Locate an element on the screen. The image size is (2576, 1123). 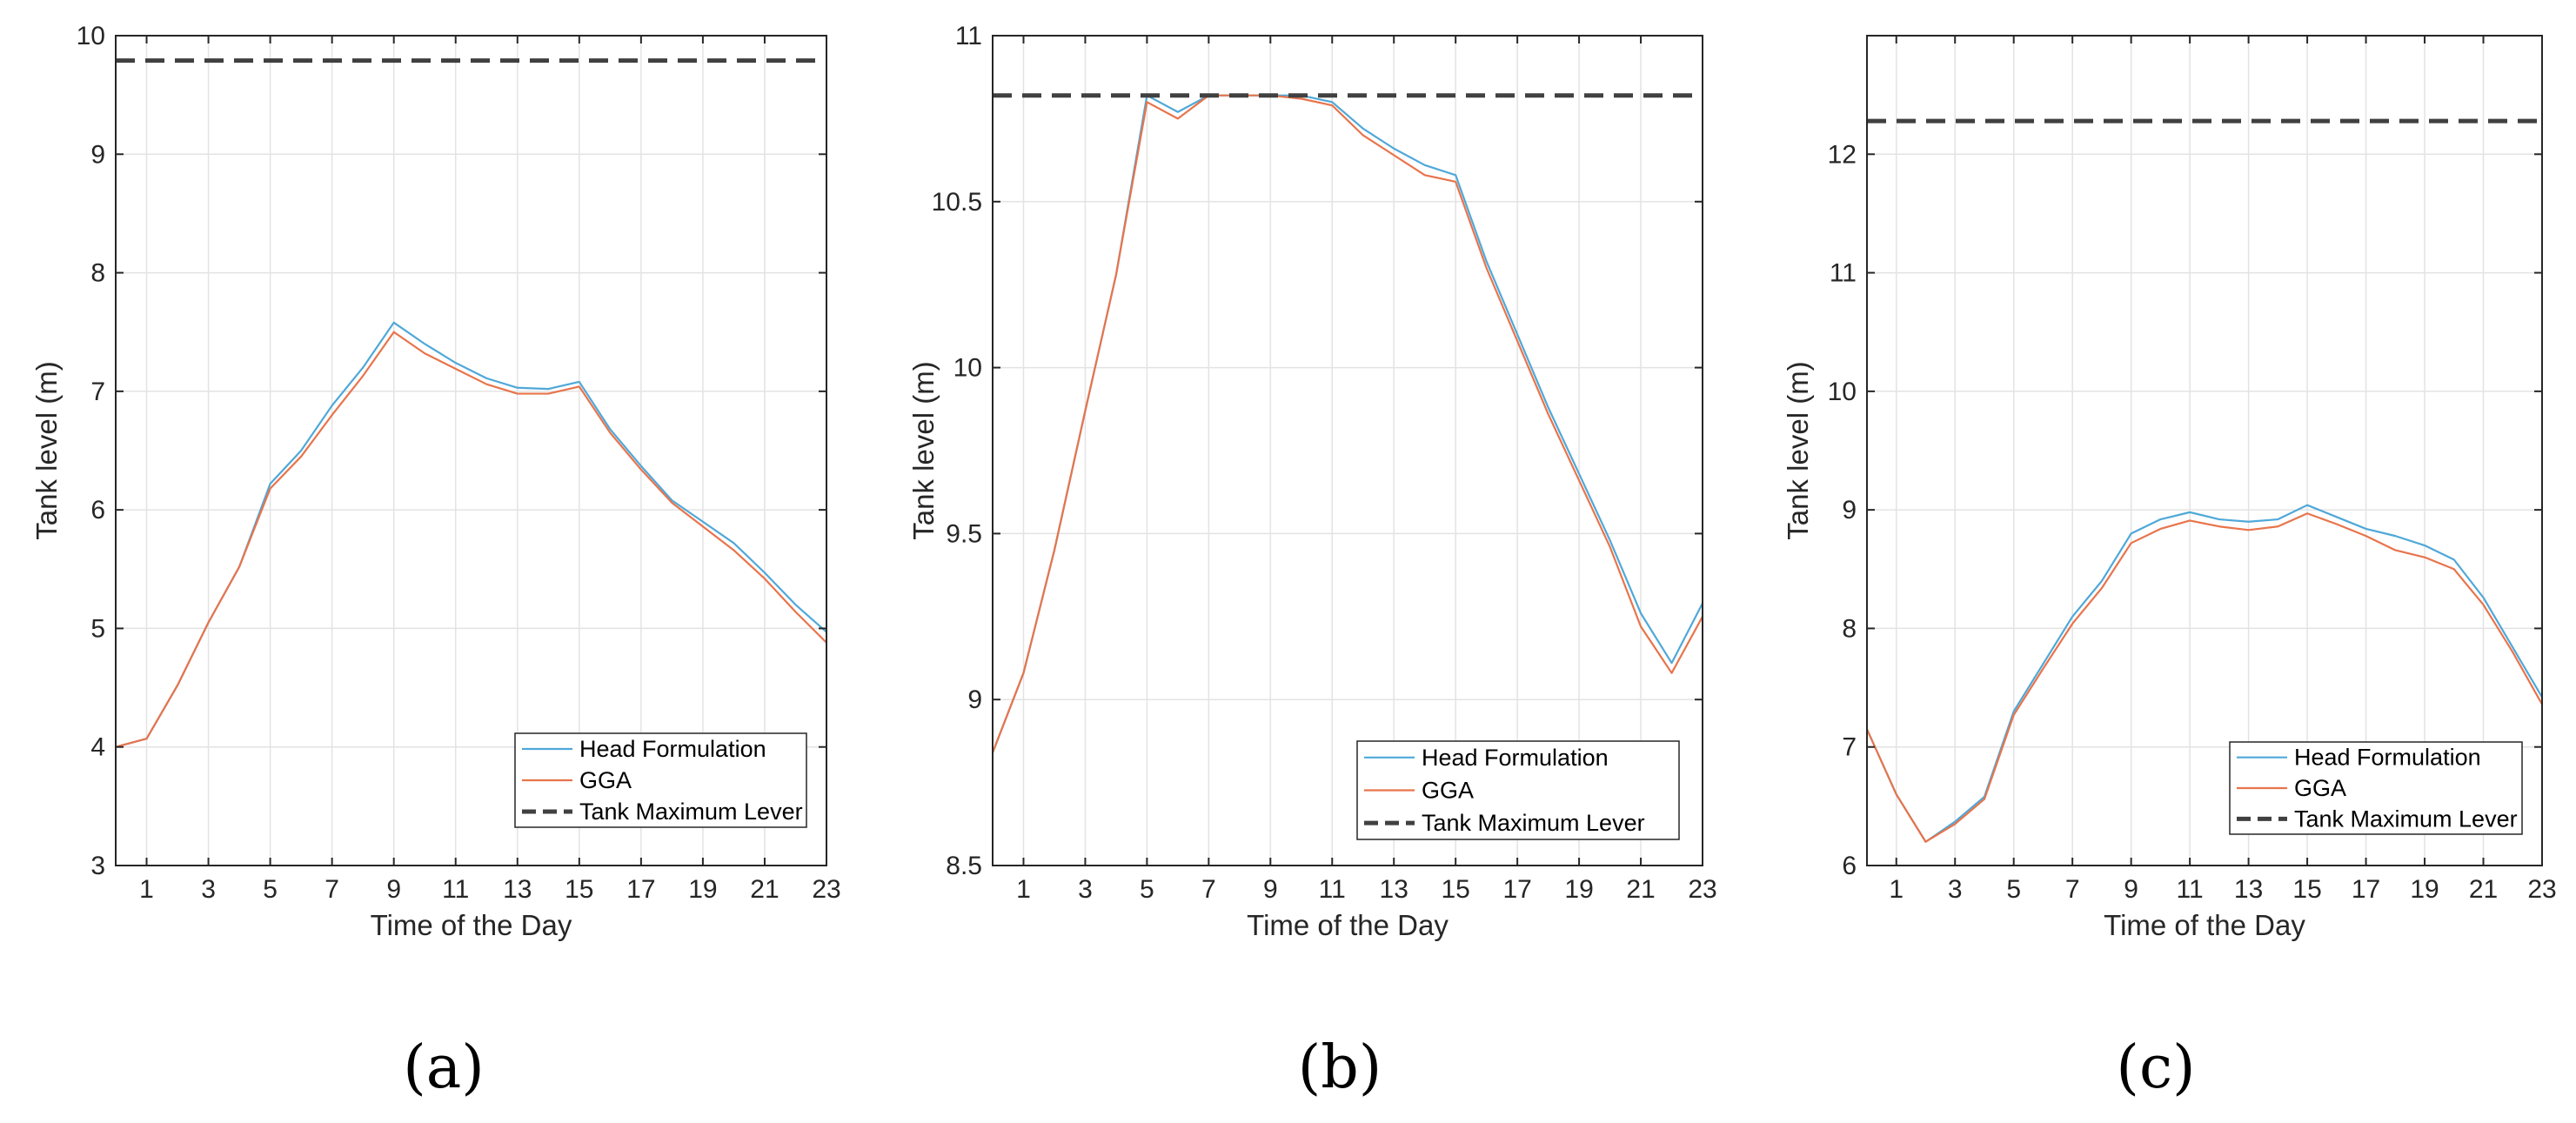
series-line-head-formulation is located at coordinates (2204, 673).